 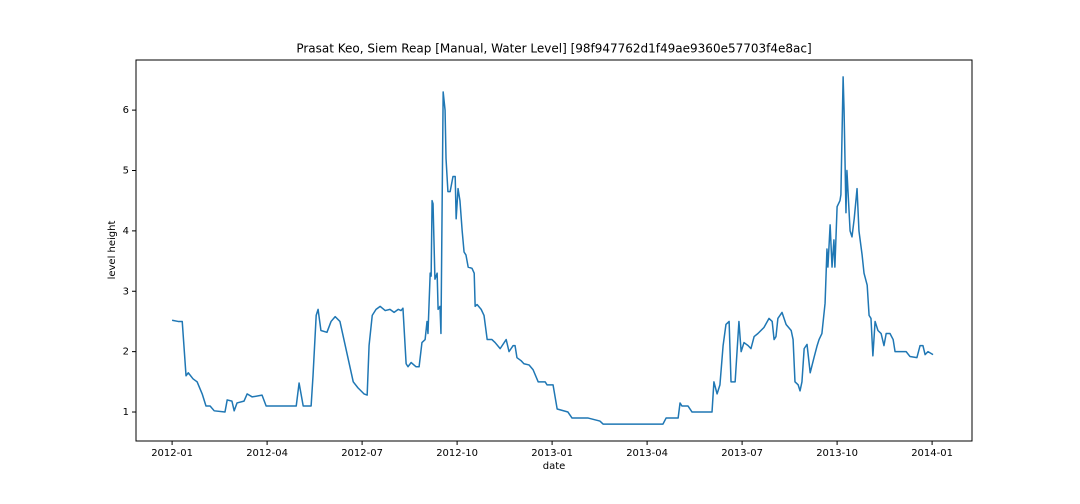 I want to click on y-tick-label: 4, so click(x=126, y=231).